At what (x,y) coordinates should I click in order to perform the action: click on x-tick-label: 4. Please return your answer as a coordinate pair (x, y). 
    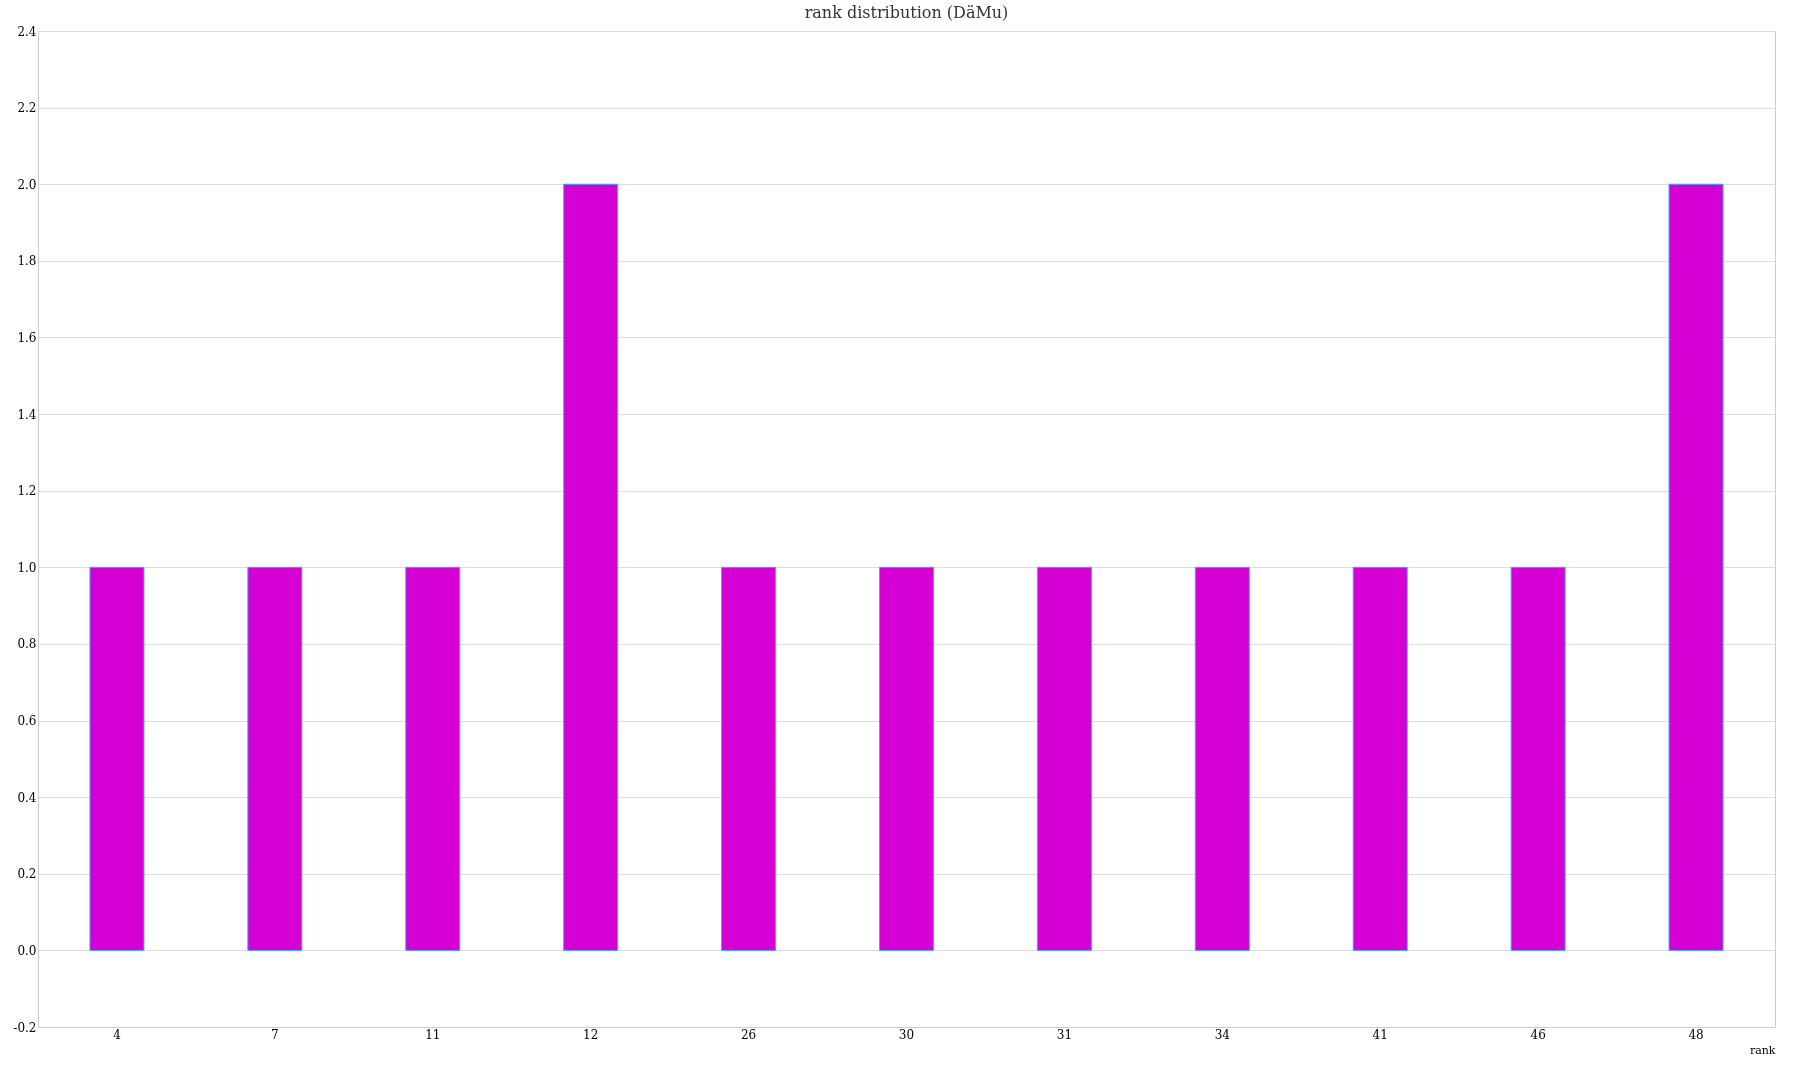
    Looking at the image, I should click on (117, 1034).